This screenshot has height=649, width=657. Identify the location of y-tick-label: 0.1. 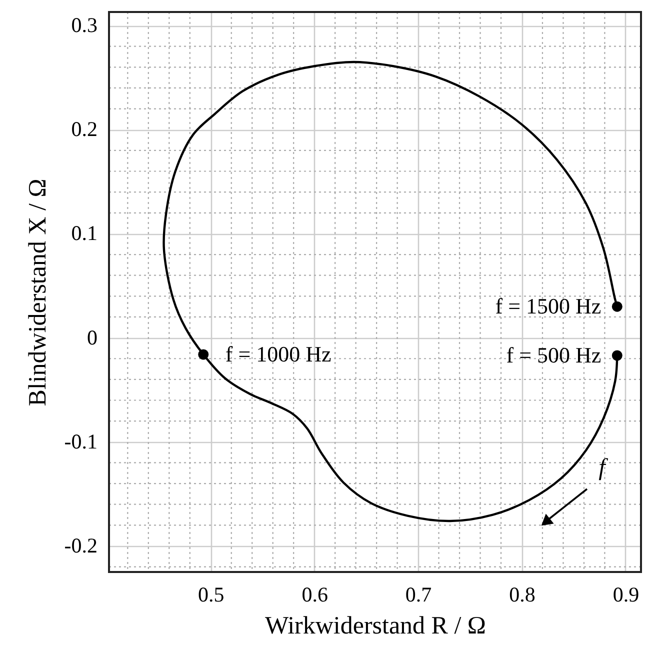
(84, 233).